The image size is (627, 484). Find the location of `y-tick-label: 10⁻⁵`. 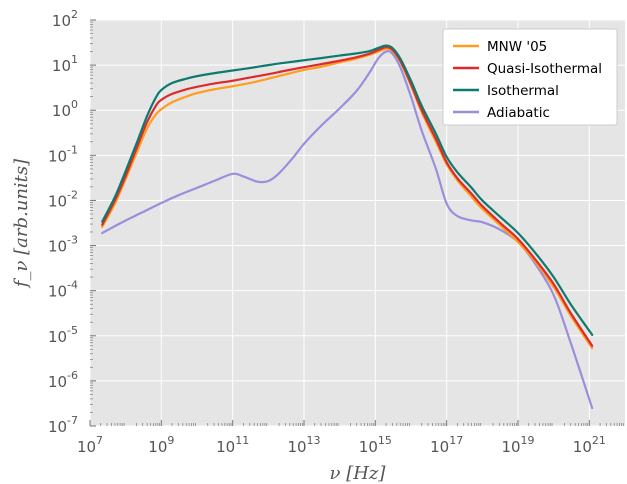

y-tick-label: 10⁻⁵ is located at coordinates (63, 335).